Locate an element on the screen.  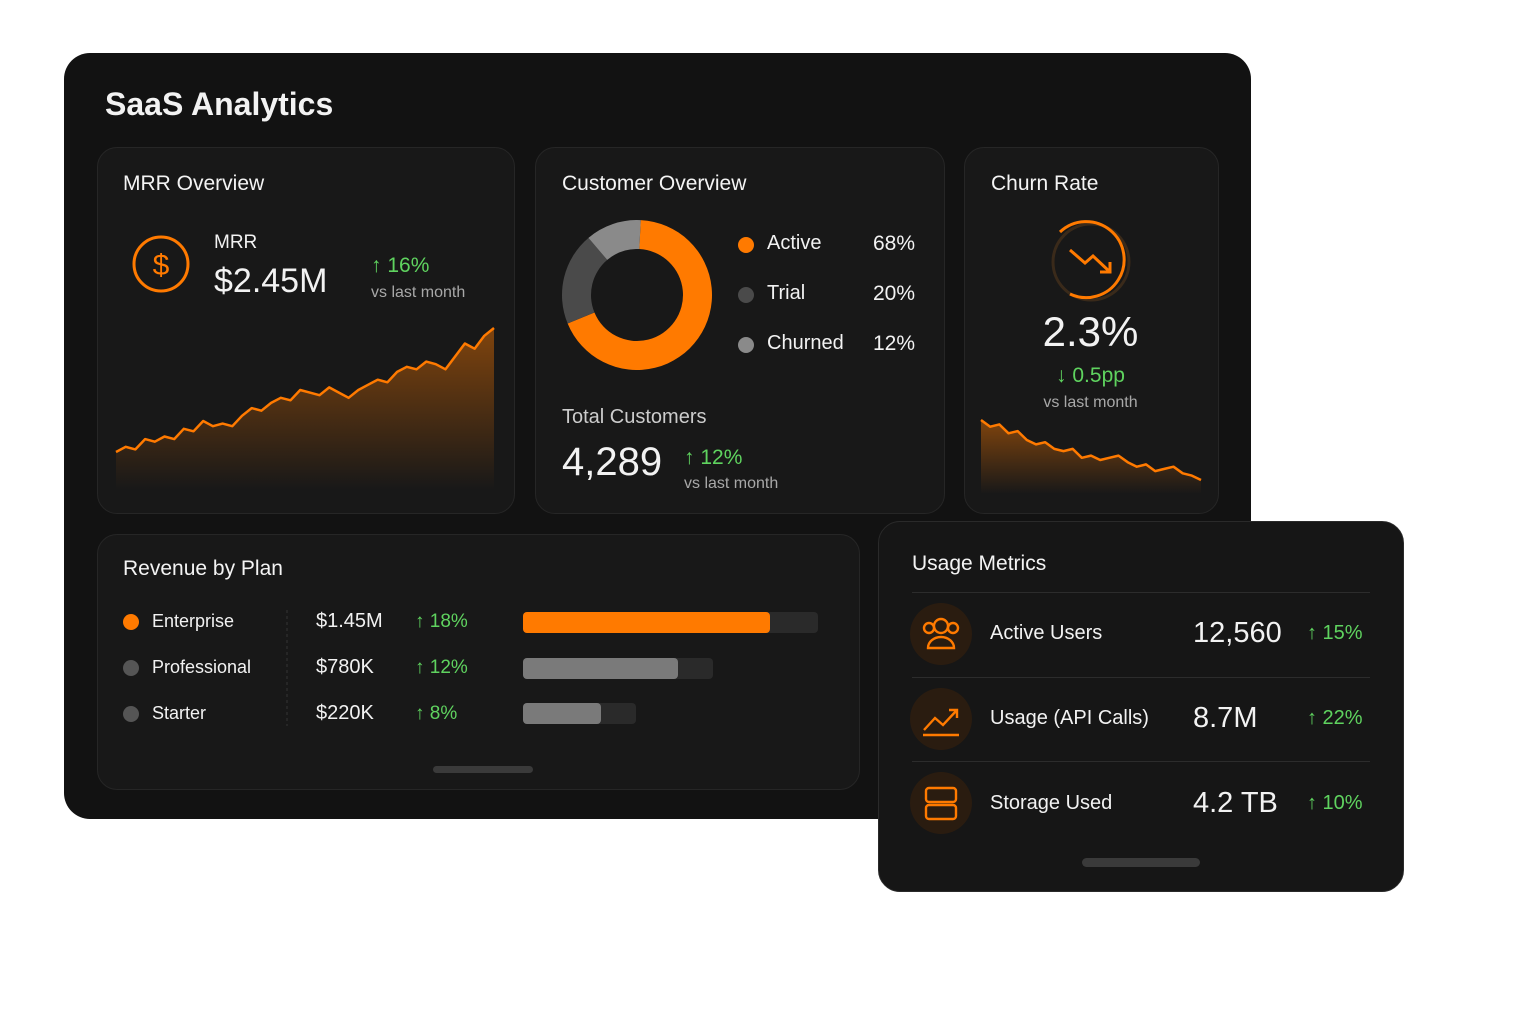
churn-icon-arc is located at coordinates (1092, 260).